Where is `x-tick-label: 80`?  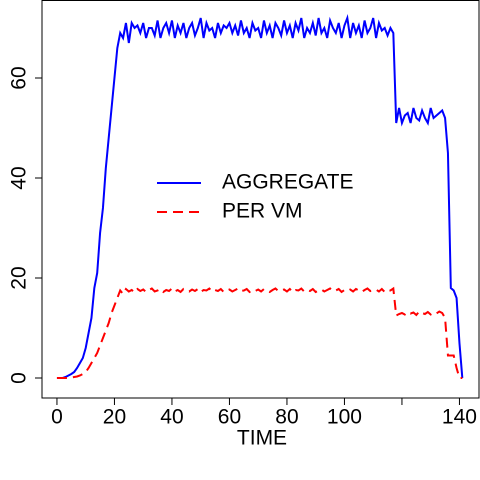
x-tick-label: 80 is located at coordinates (286, 417).